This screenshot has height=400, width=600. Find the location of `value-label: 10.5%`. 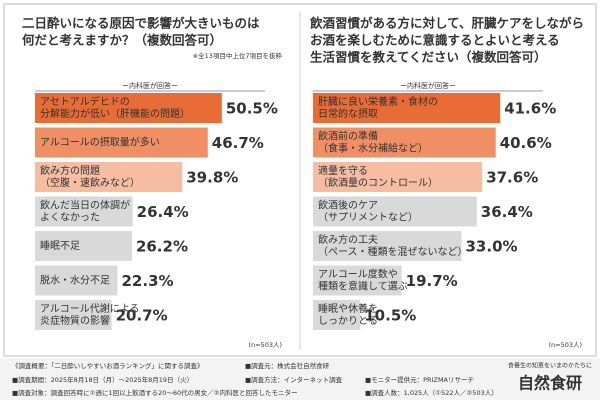

value-label: 10.5% is located at coordinates (390, 316).